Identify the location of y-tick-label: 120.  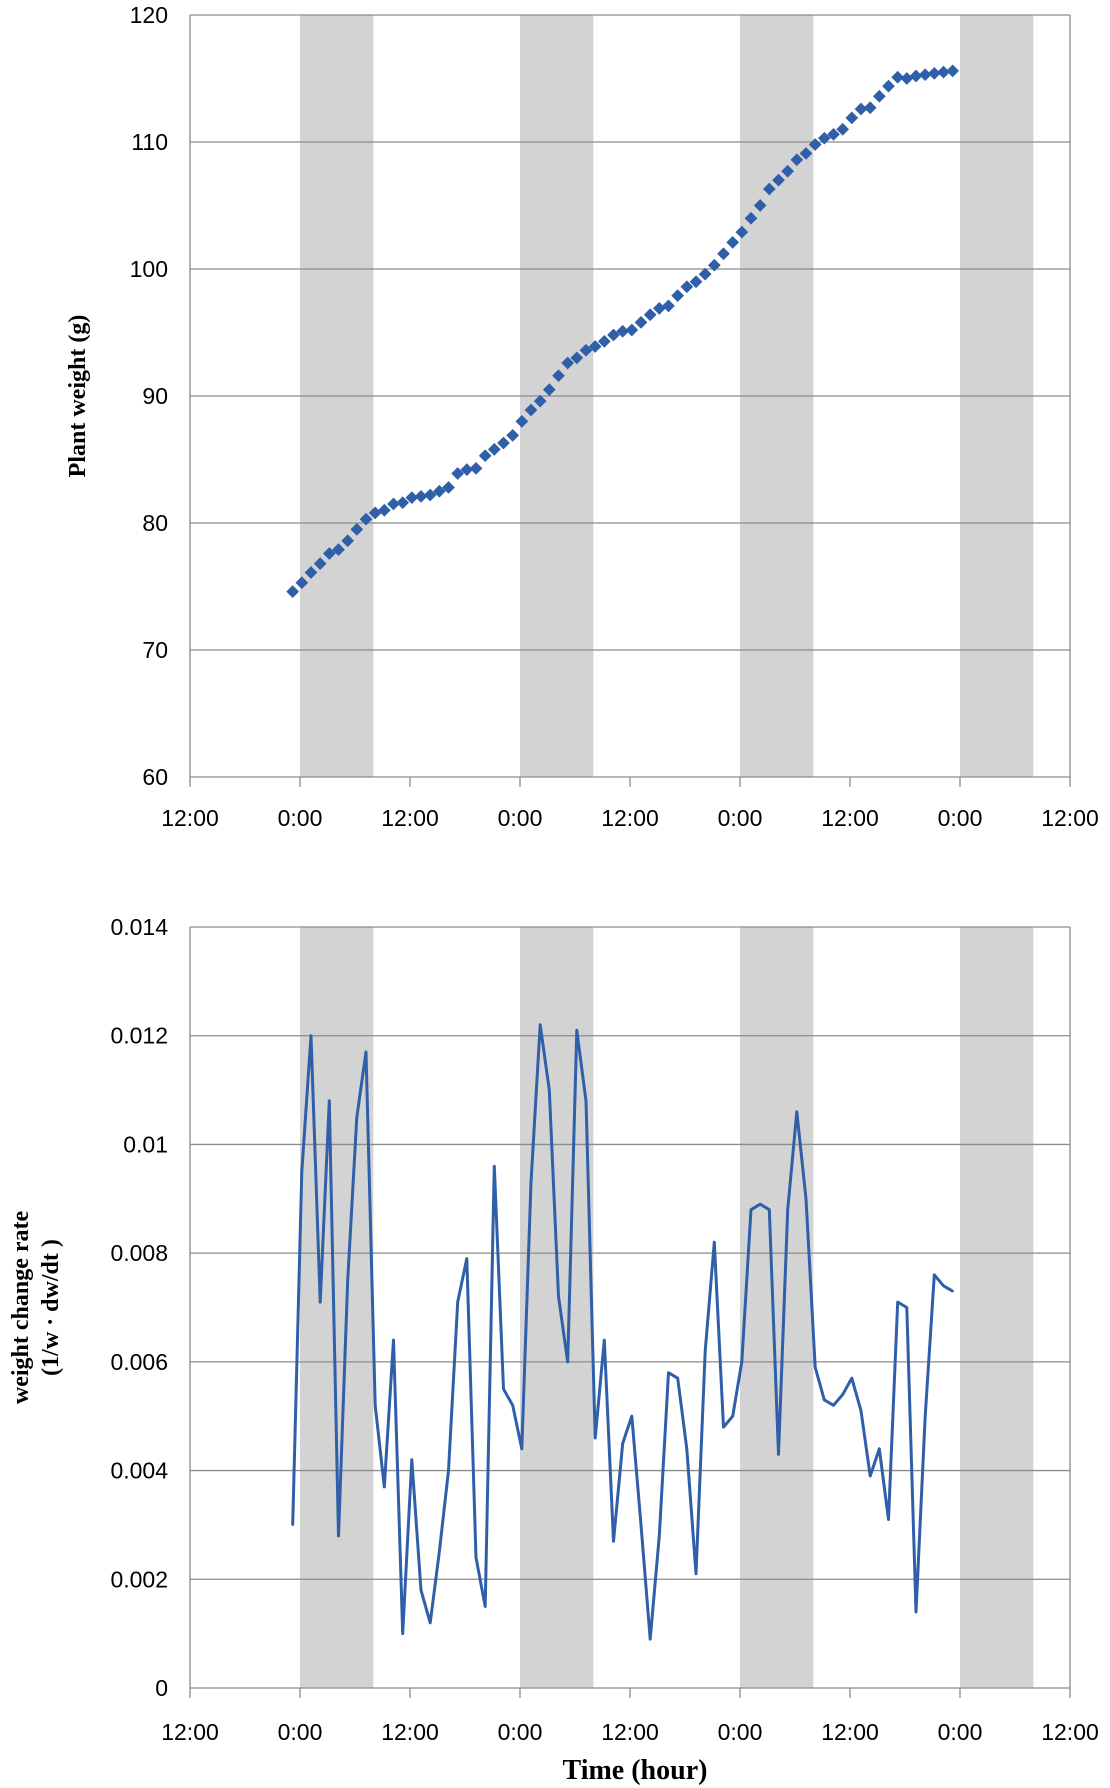
(149, 15).